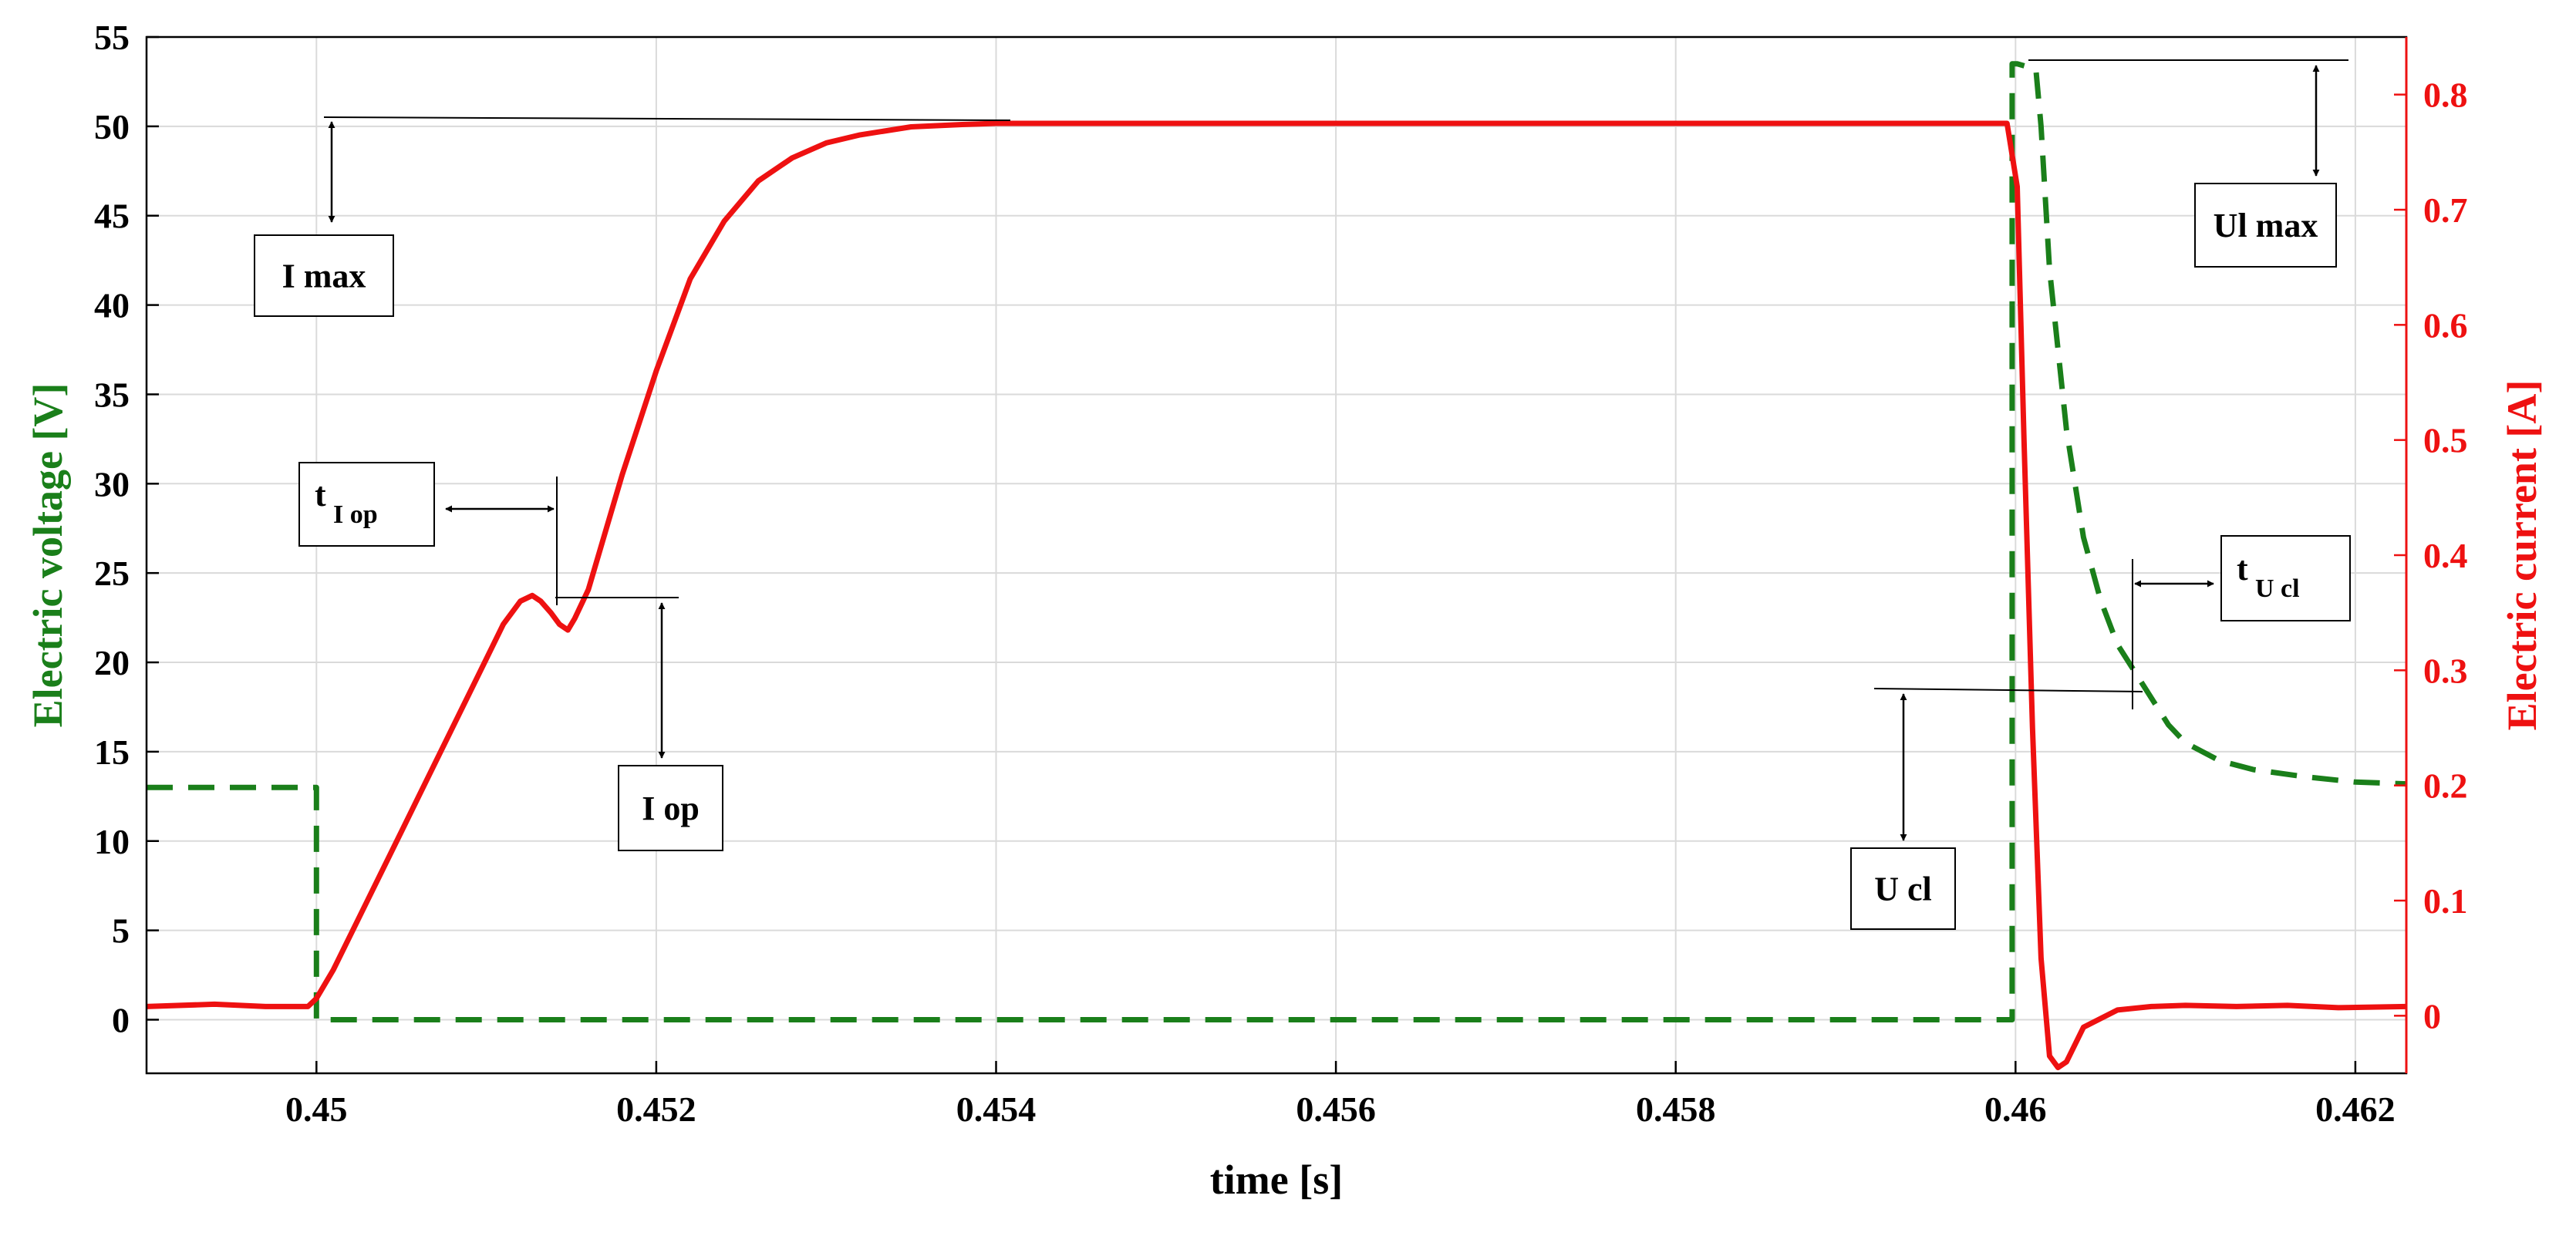 Image resolution: width=2576 pixels, height=1236 pixels. I want to click on ul-max-annotation-box, so click(2265, 225).